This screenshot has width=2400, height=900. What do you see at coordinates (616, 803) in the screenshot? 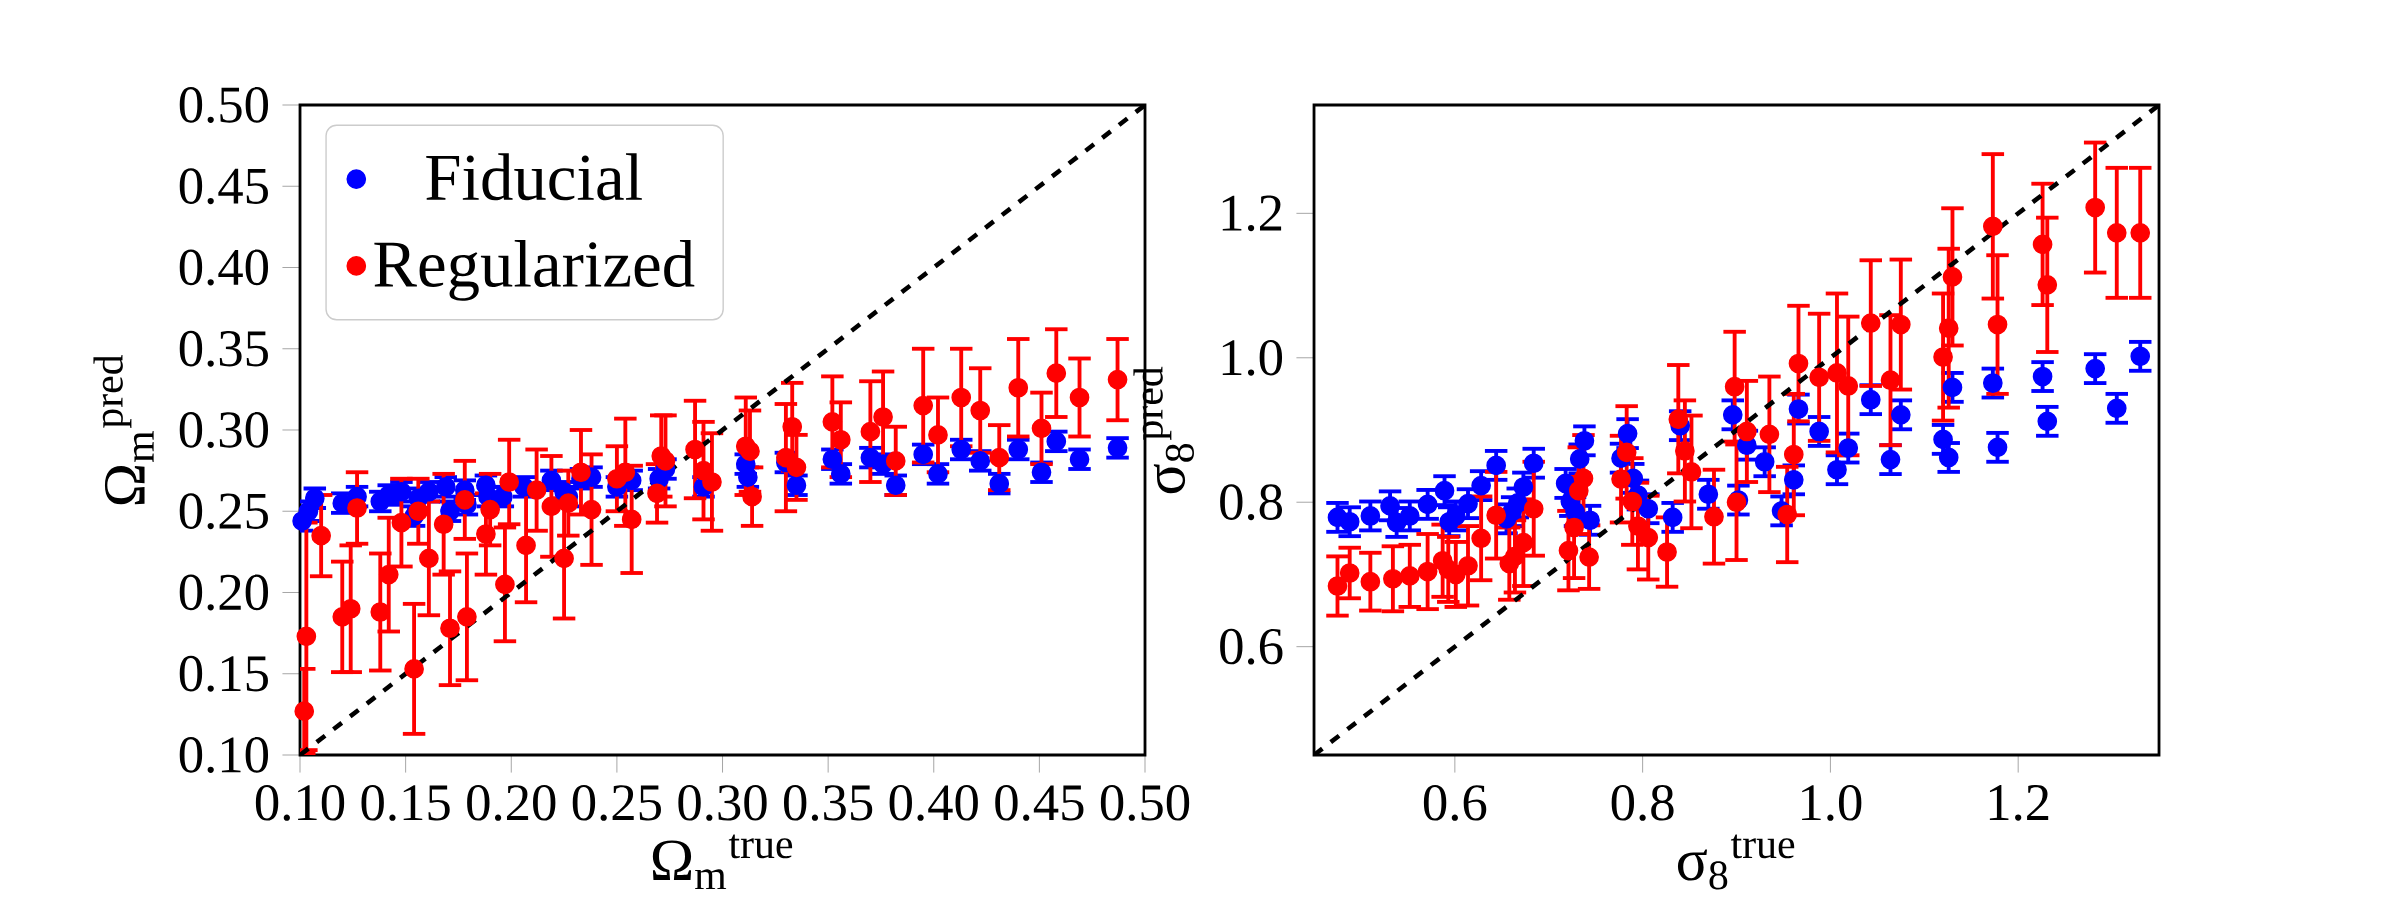
I see `x-tick-label: 0.25` at bounding box center [616, 803].